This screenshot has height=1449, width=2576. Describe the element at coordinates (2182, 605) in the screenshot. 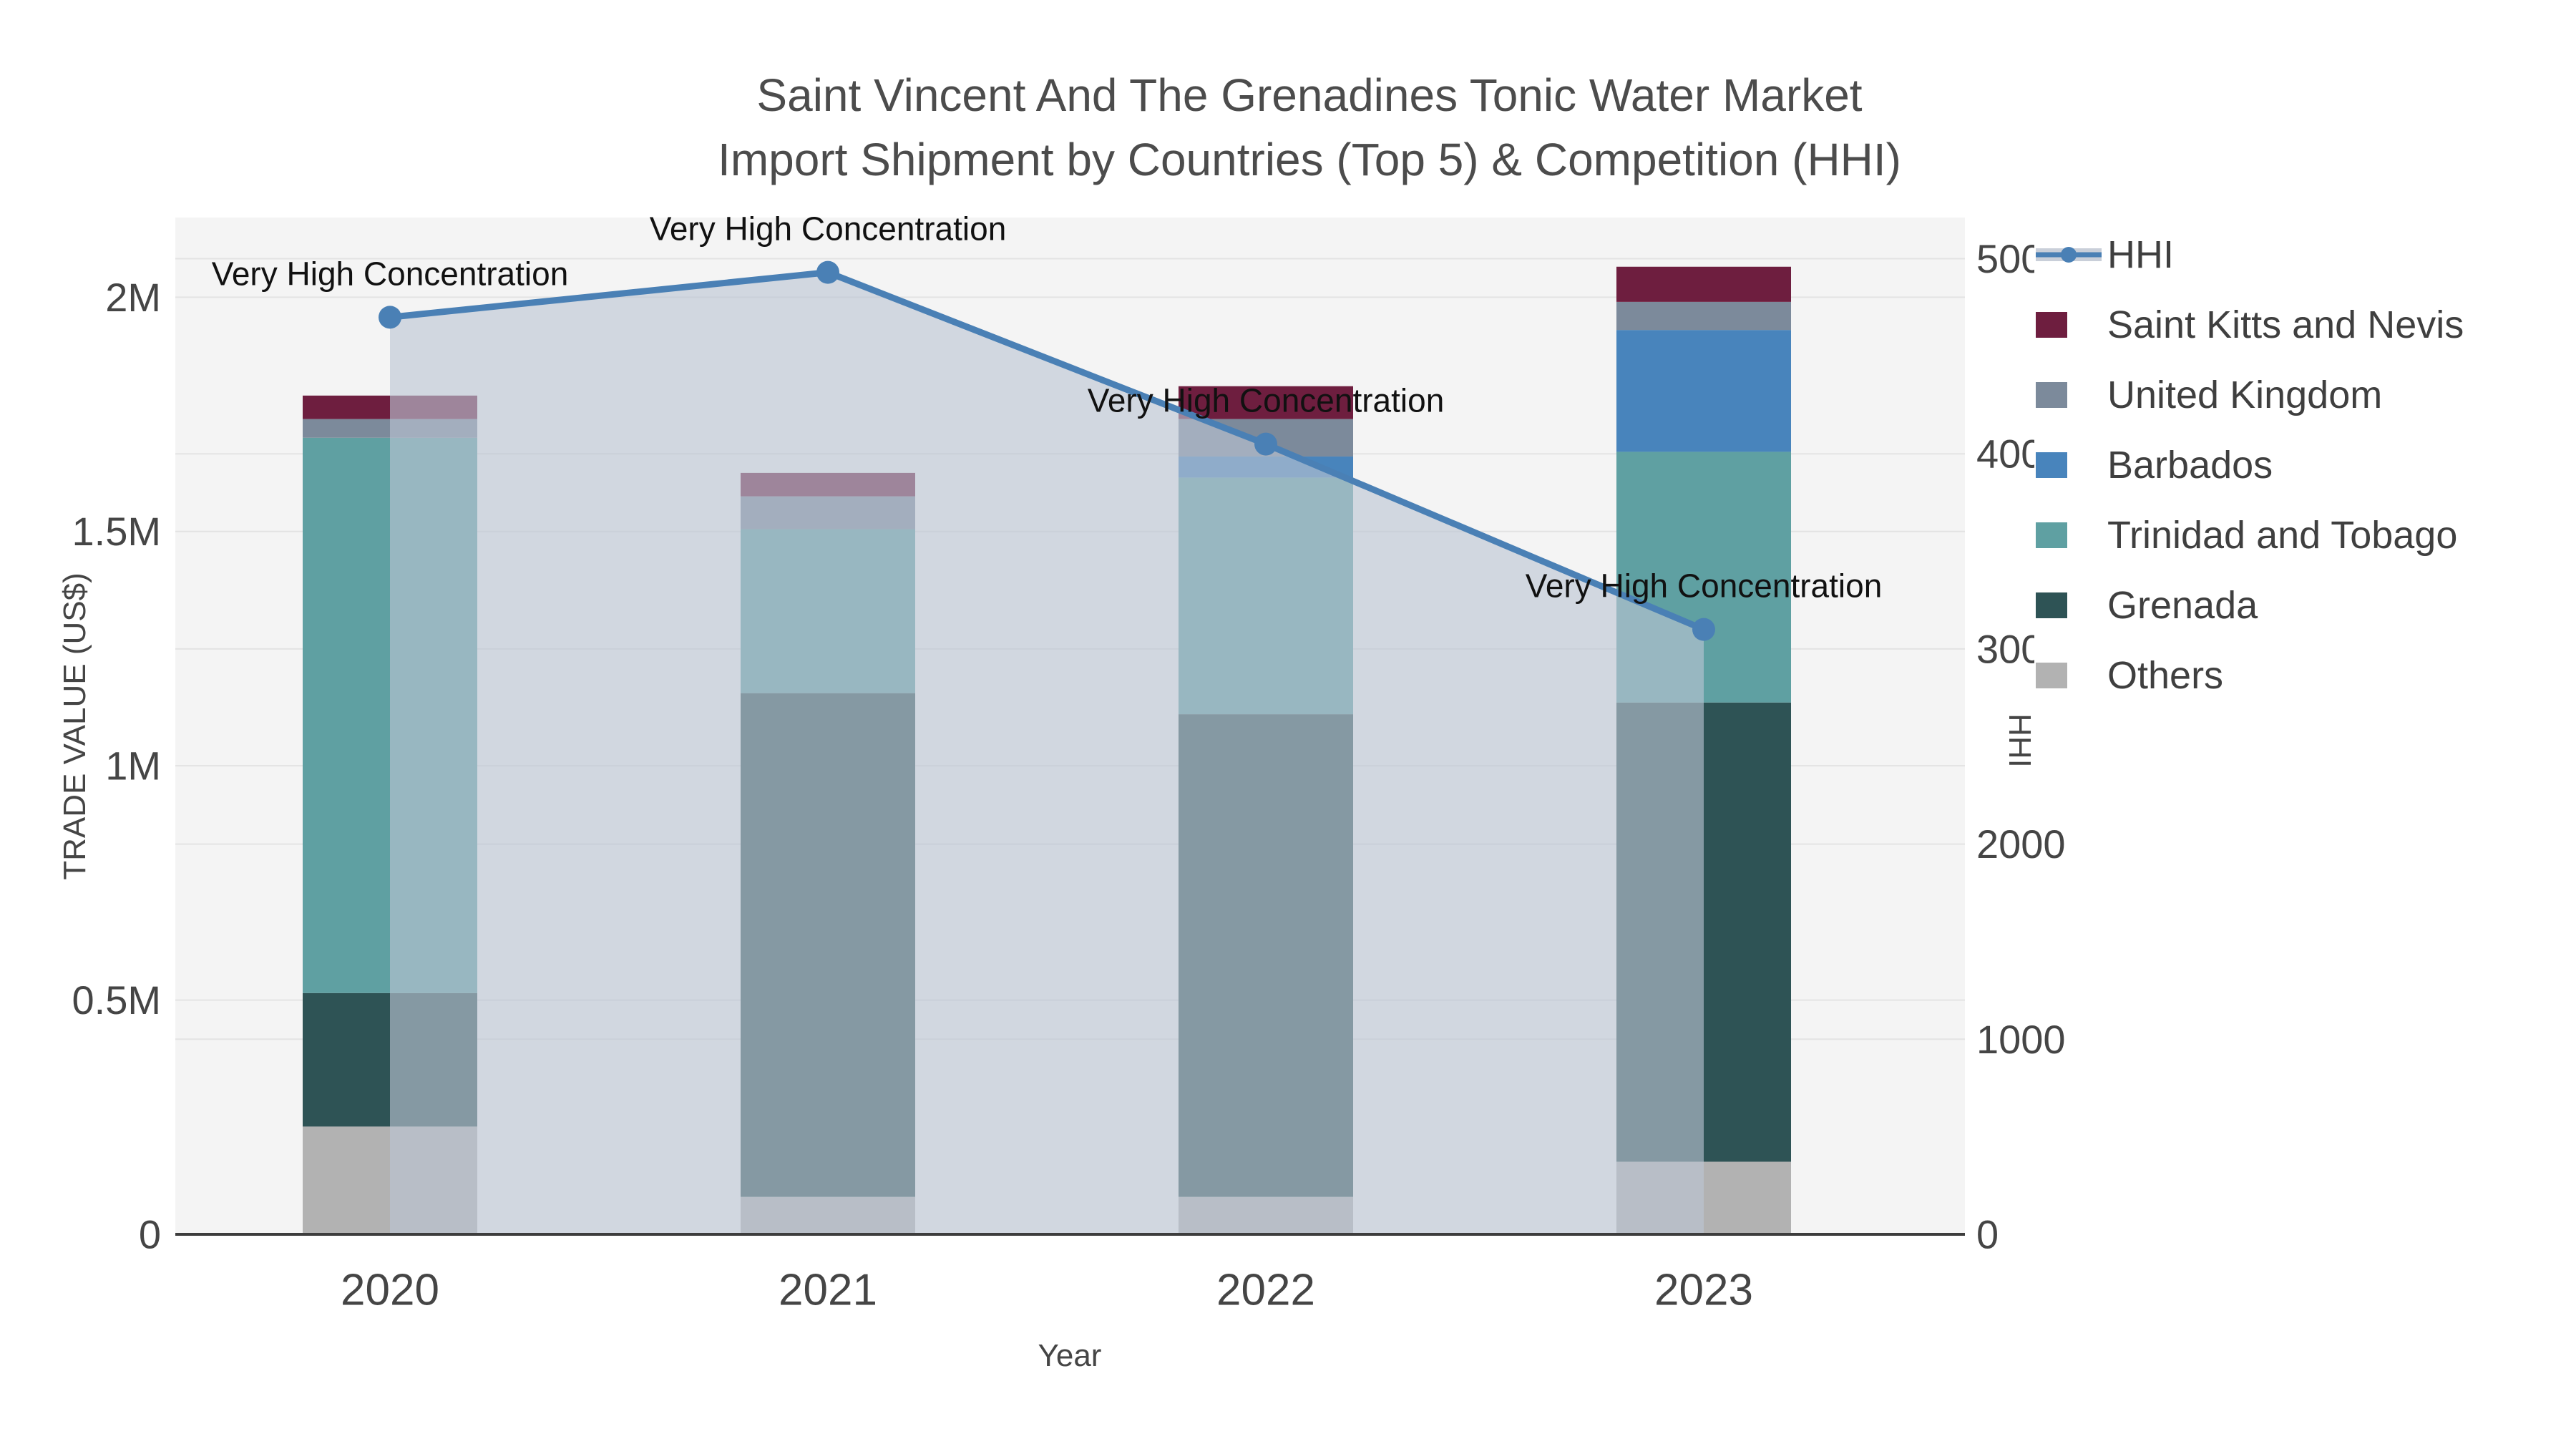

I see `legend-label: Grenada` at that location.